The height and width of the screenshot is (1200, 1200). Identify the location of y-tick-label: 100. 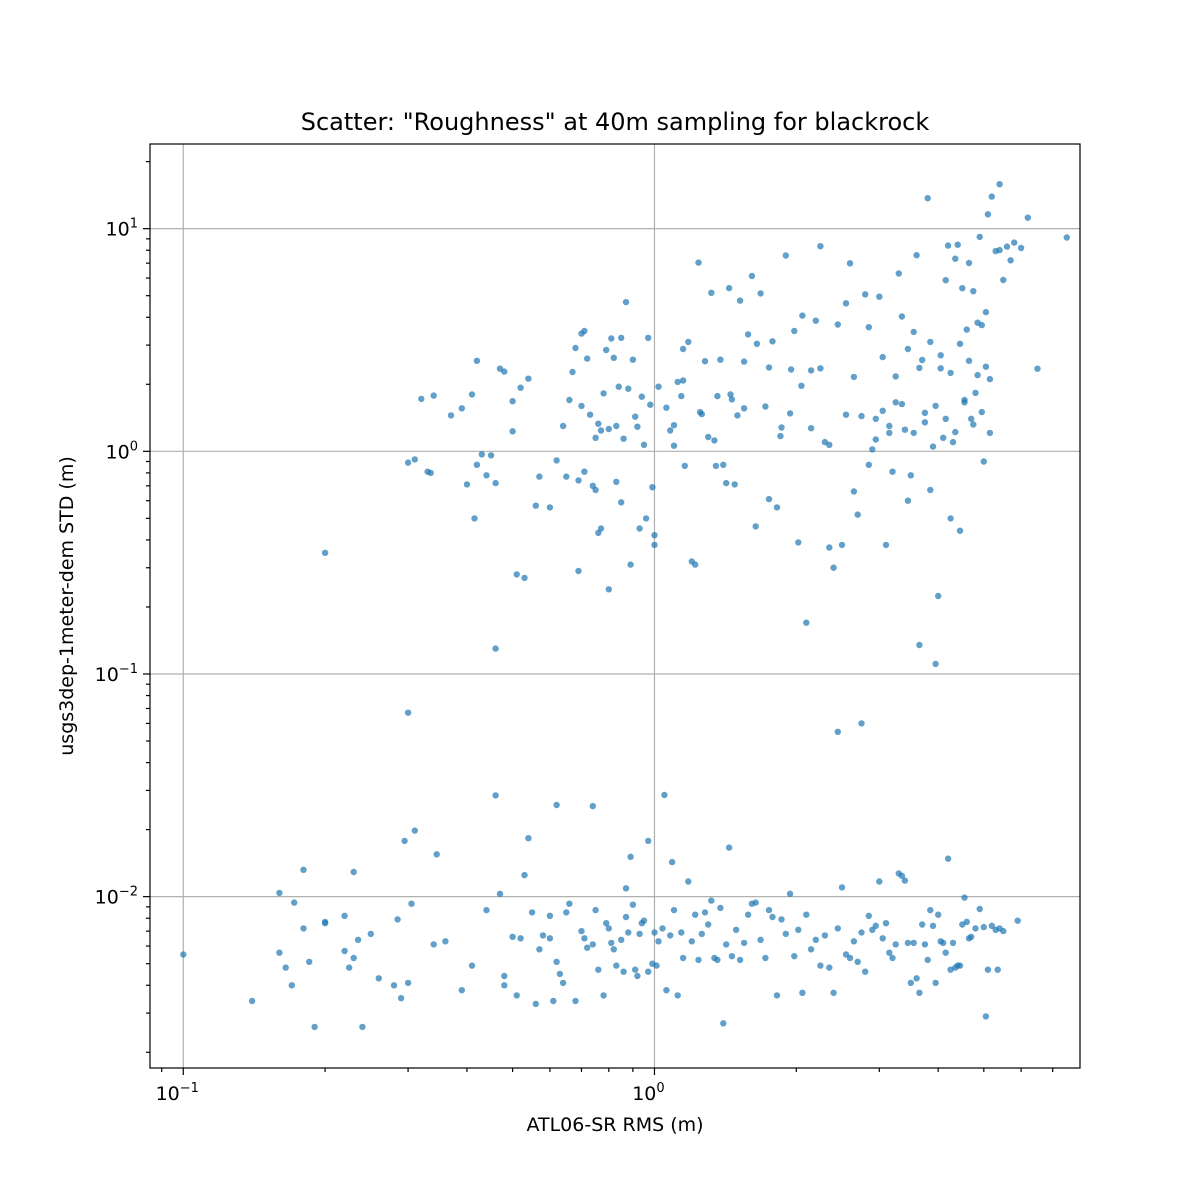
(122, 451).